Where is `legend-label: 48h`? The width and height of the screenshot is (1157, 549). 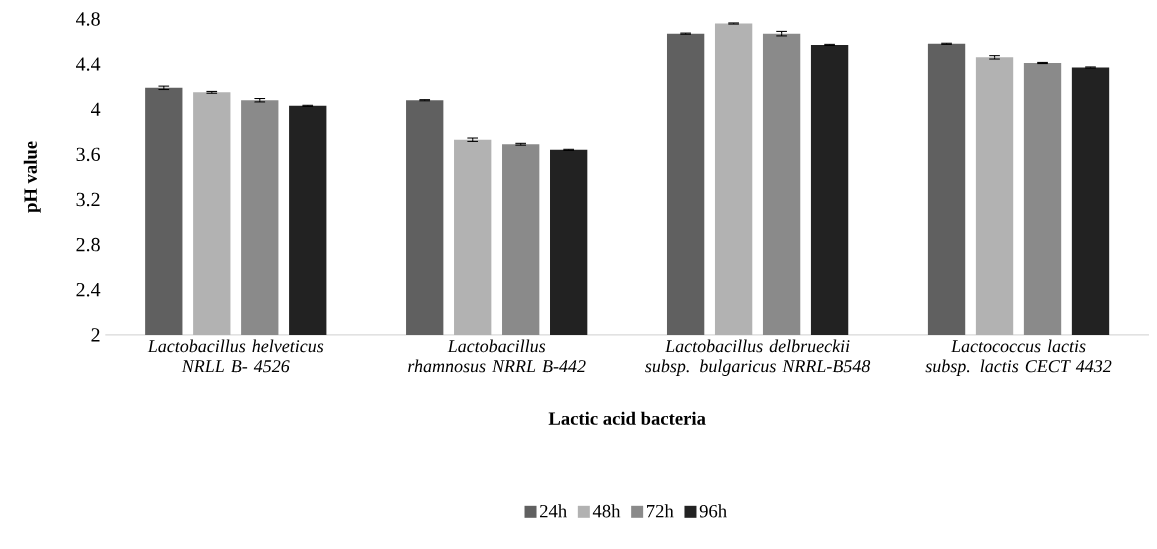 legend-label: 48h is located at coordinates (606, 511).